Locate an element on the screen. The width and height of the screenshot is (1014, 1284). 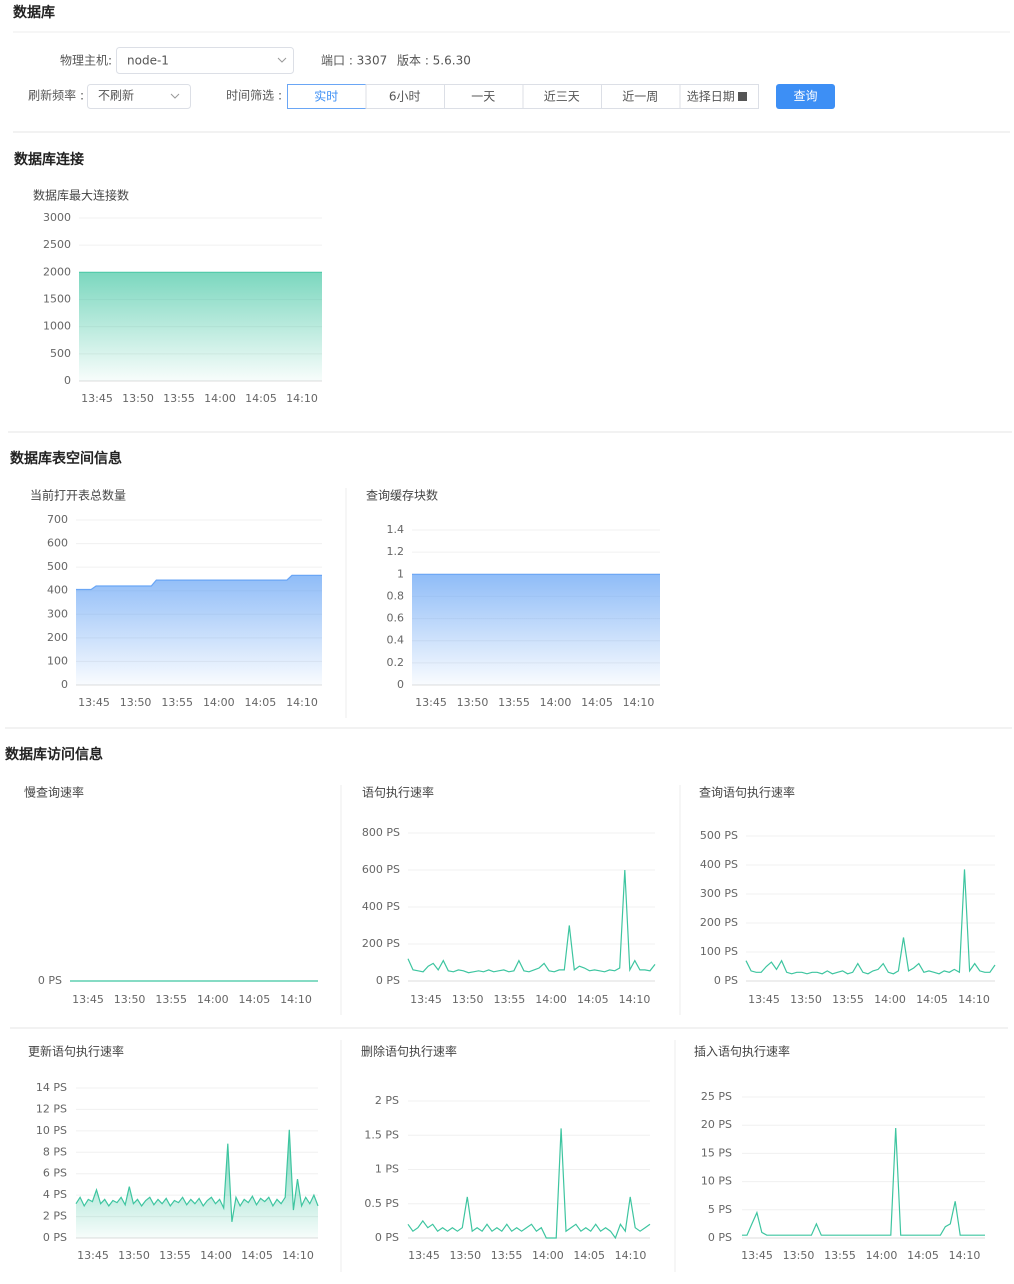
y-tick-label: 200 is located at coordinates (57, 637).